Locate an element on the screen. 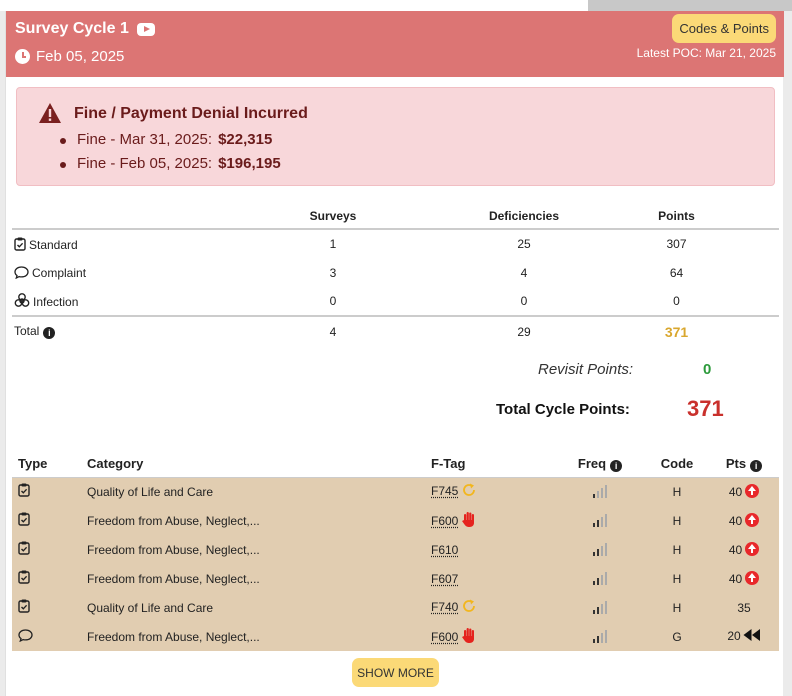 This screenshot has height=696, width=792. points-count: 0 is located at coordinates (676, 301).